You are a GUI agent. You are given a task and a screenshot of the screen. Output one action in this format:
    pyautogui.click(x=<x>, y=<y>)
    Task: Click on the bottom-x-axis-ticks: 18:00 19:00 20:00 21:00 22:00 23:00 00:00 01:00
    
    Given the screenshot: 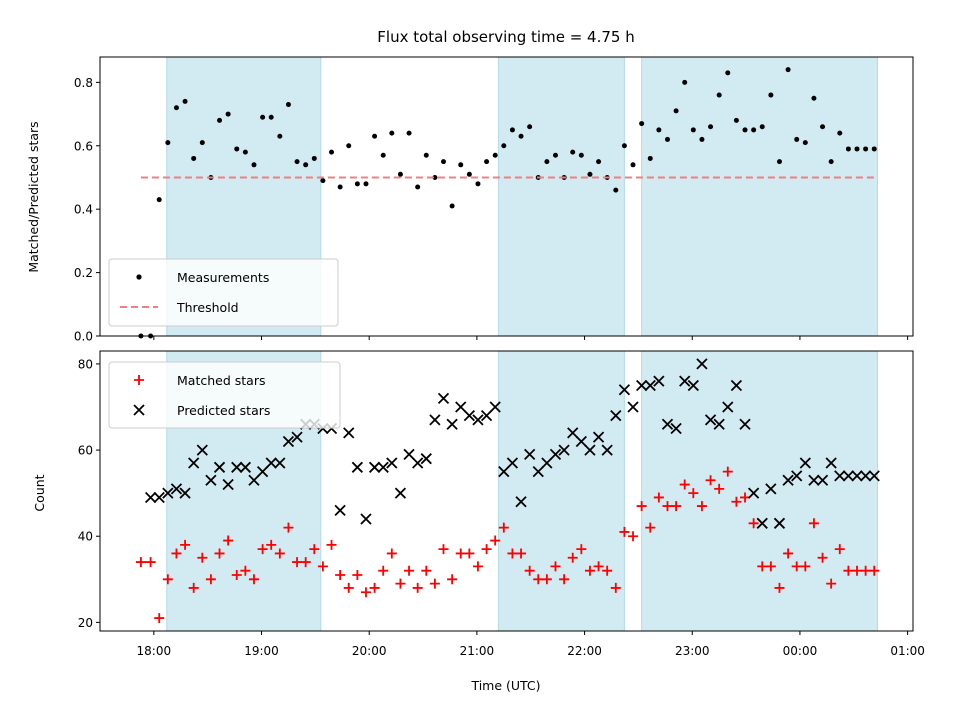 What is the action you would take?
    pyautogui.click(x=531, y=644)
    